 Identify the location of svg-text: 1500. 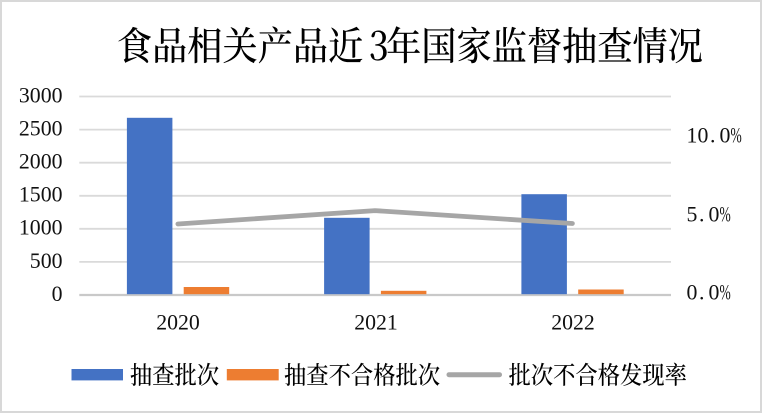
(41, 195).